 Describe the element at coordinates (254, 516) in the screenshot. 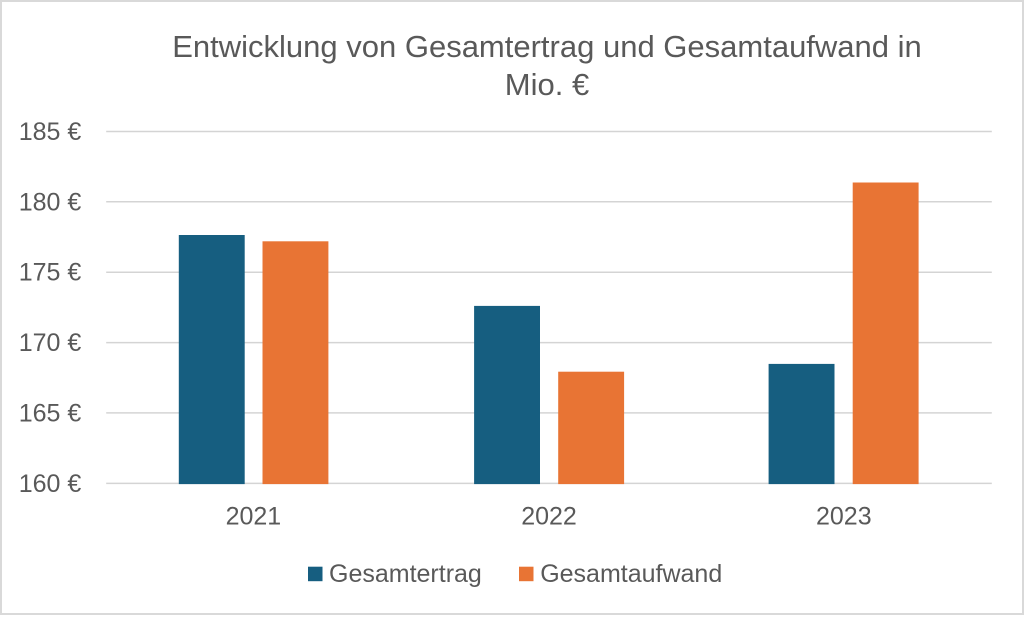

I see `svg-text: 2021` at that location.